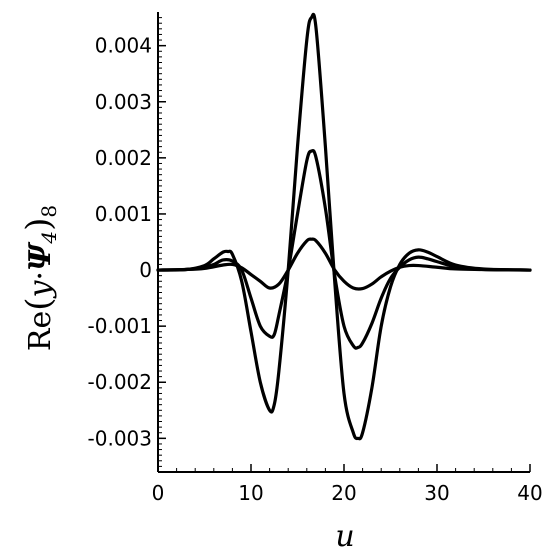 This screenshot has height=555, width=555. What do you see at coordinates (123, 214) in the screenshot?
I see `y-tick-label: 0.001` at bounding box center [123, 214].